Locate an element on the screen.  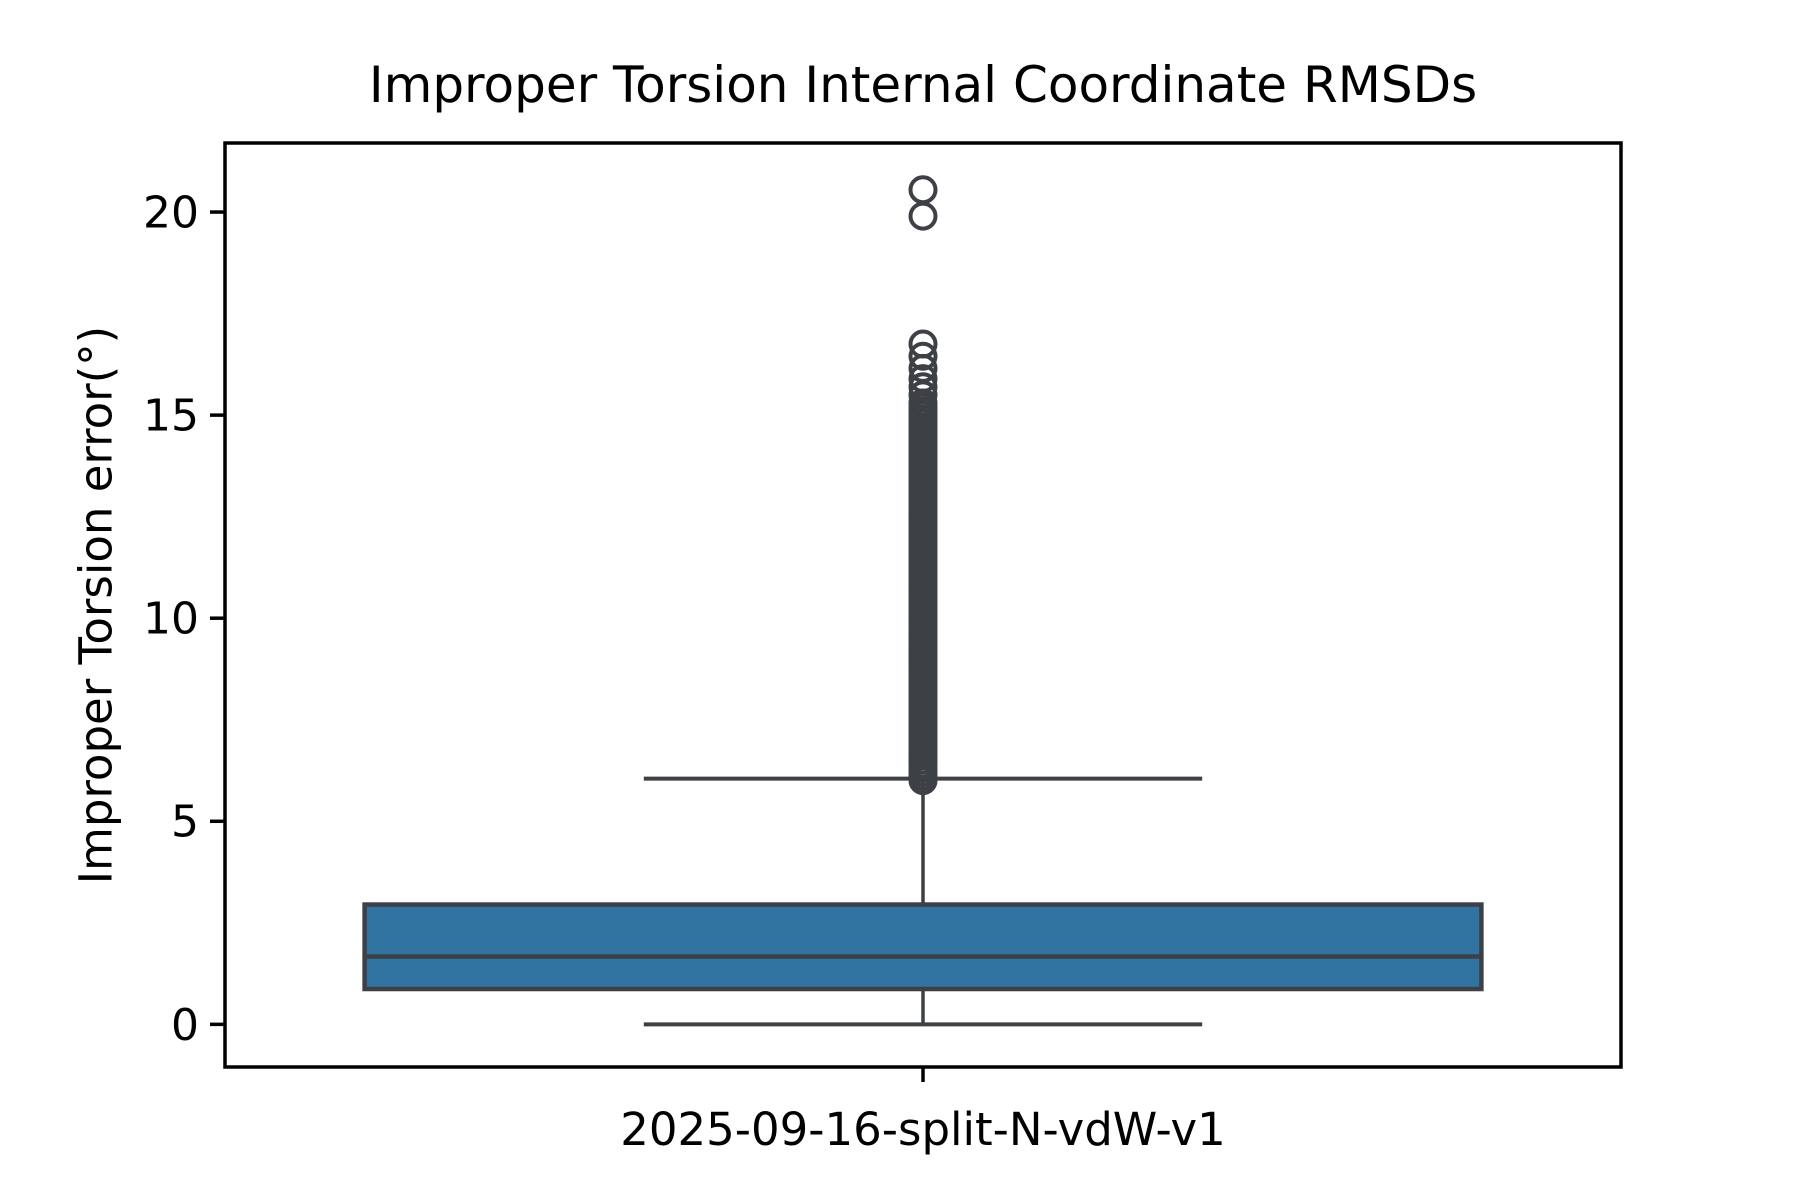
x-tick-label: 2025-09-16-split-N-vdW-v1 is located at coordinates (923, 1129).